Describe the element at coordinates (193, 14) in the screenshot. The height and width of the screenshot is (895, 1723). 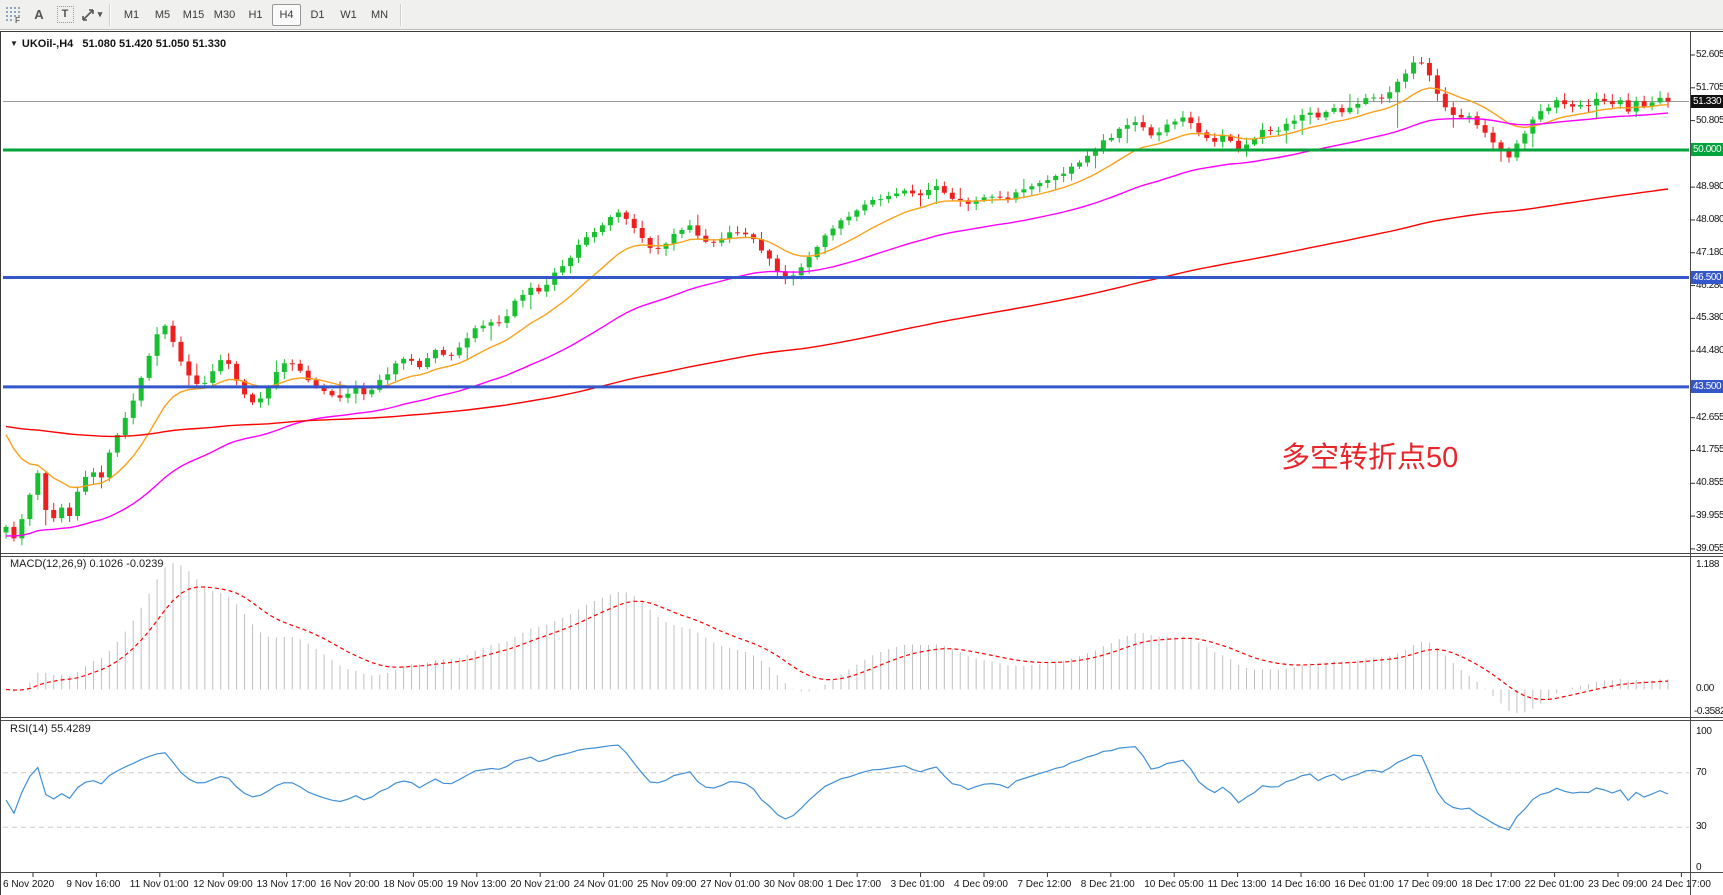
I see `timeframe-button-m15: M15` at that location.